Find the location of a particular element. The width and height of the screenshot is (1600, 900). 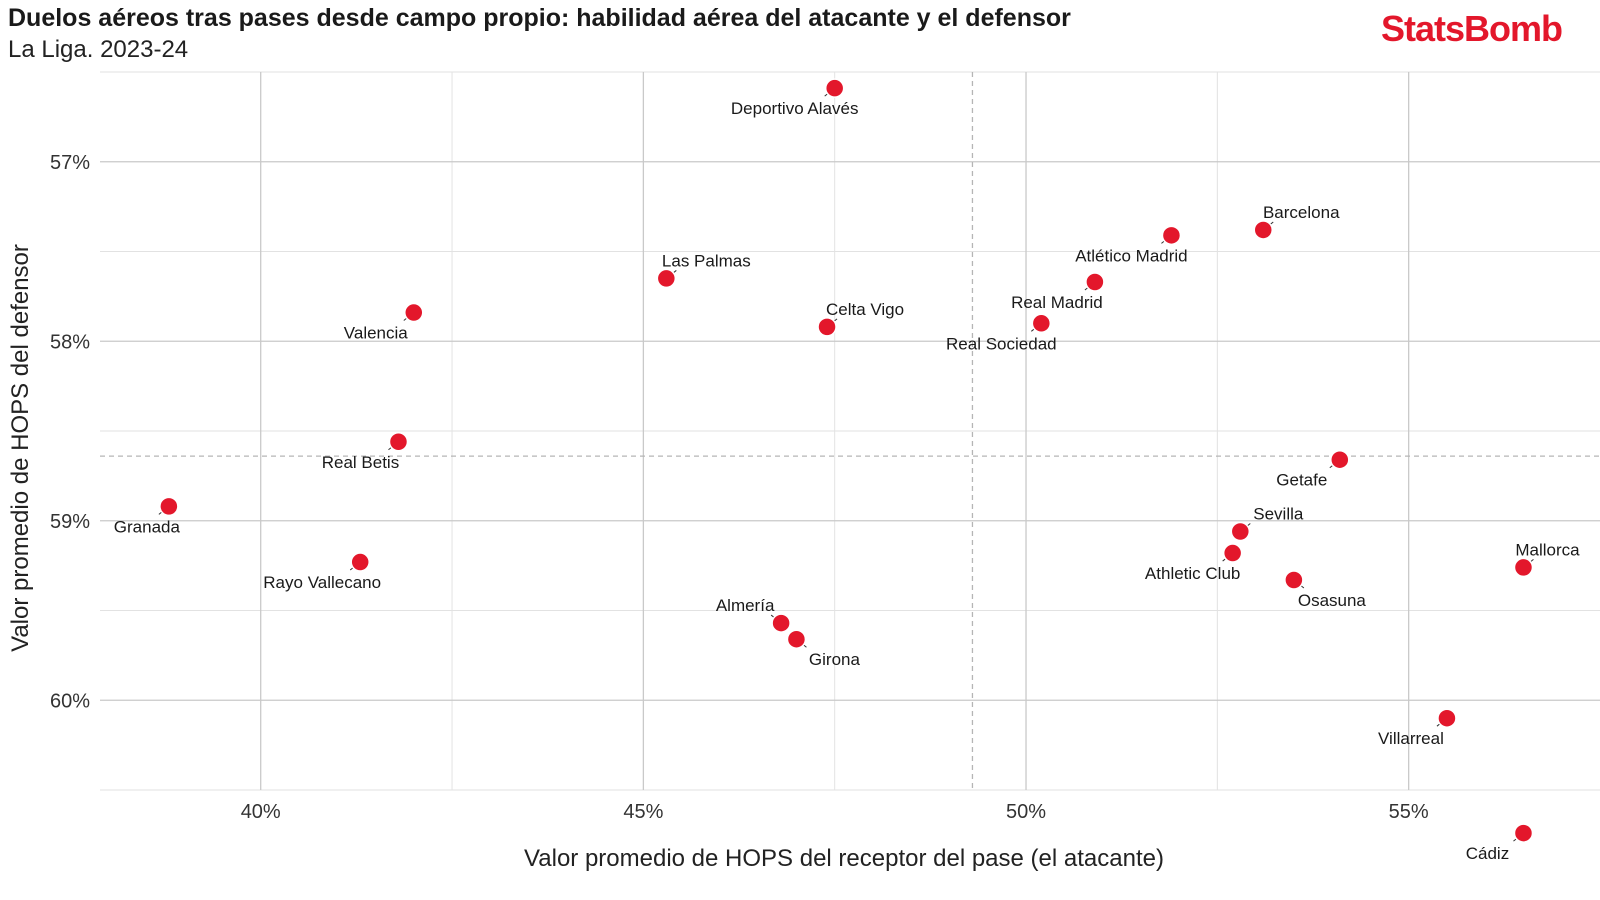

x-axis-ticks: 40% 45% 50% 55% is located at coordinates (835, 812).